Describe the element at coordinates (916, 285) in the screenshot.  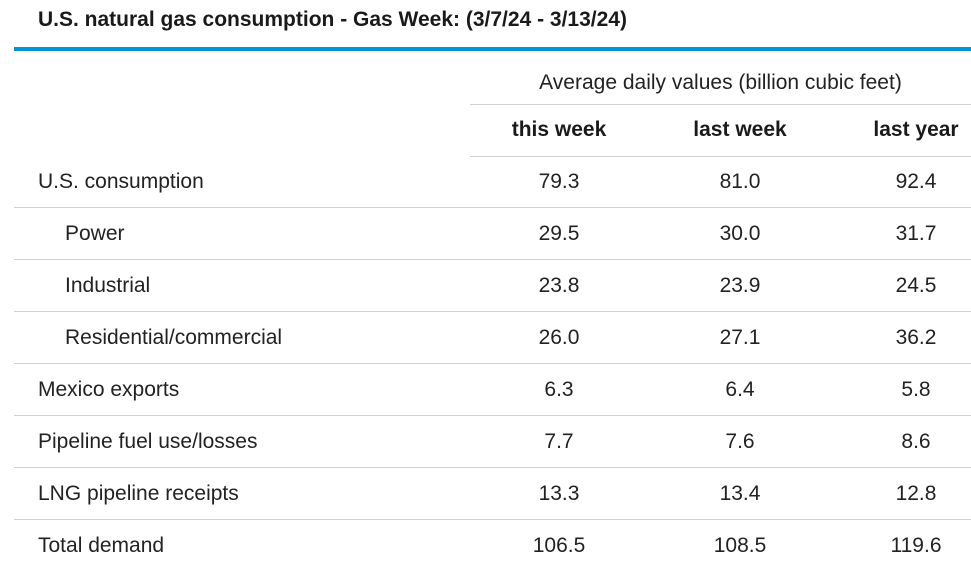
I see `cell-last-year: 24.5` at that location.